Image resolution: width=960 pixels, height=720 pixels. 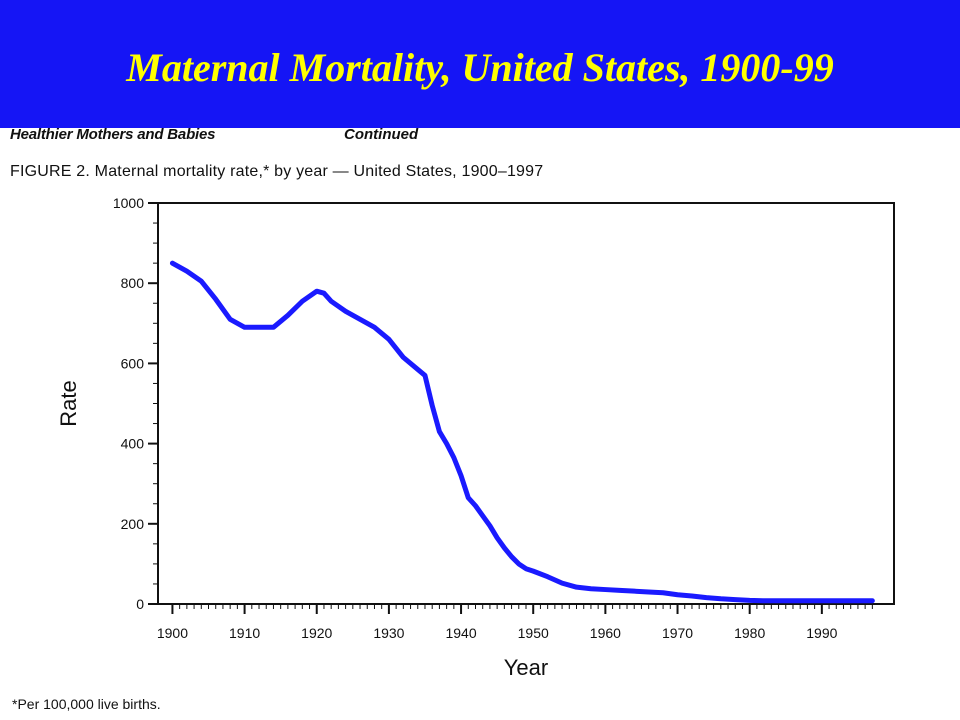 I want to click on x-tick-label: 1910, so click(x=244, y=633).